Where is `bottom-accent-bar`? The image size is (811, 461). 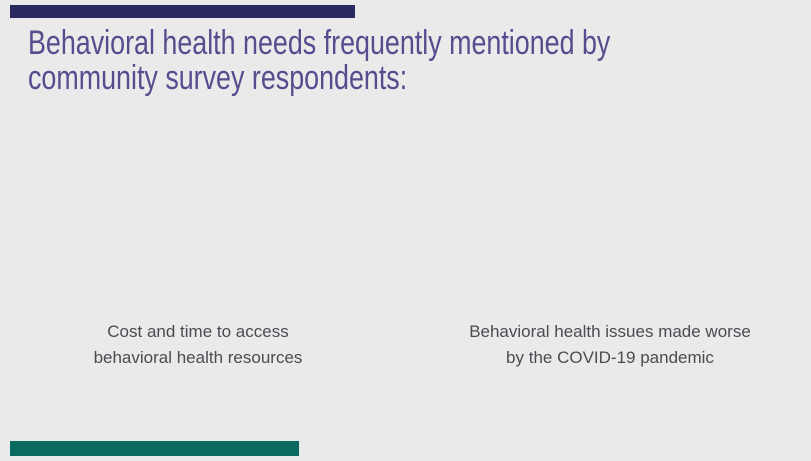 bottom-accent-bar is located at coordinates (154, 448).